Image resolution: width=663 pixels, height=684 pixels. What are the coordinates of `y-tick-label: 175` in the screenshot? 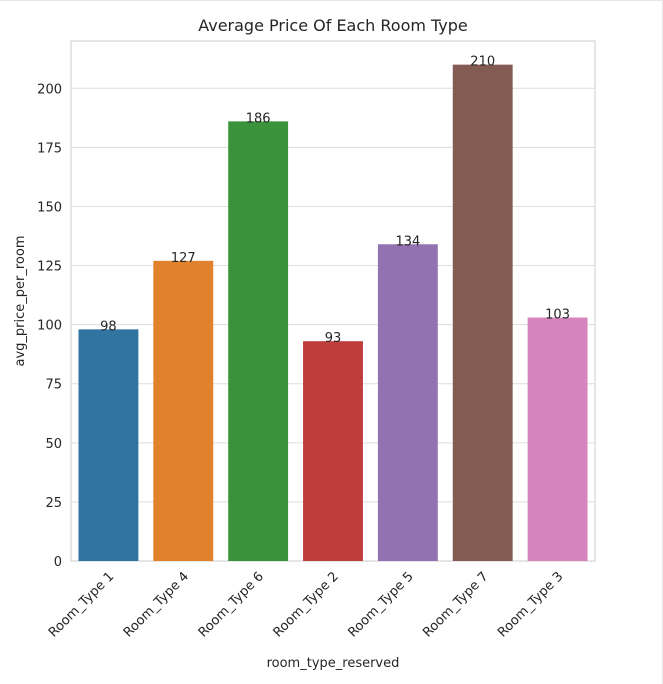 It's located at (49, 148).